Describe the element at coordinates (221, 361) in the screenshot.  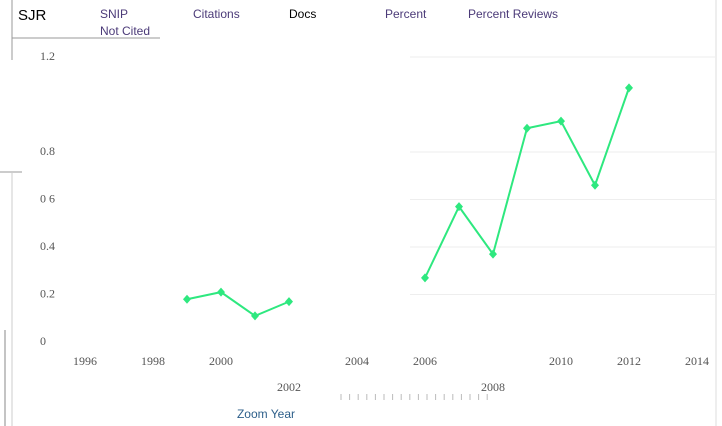
I see `x-tick-label: 2000` at that location.